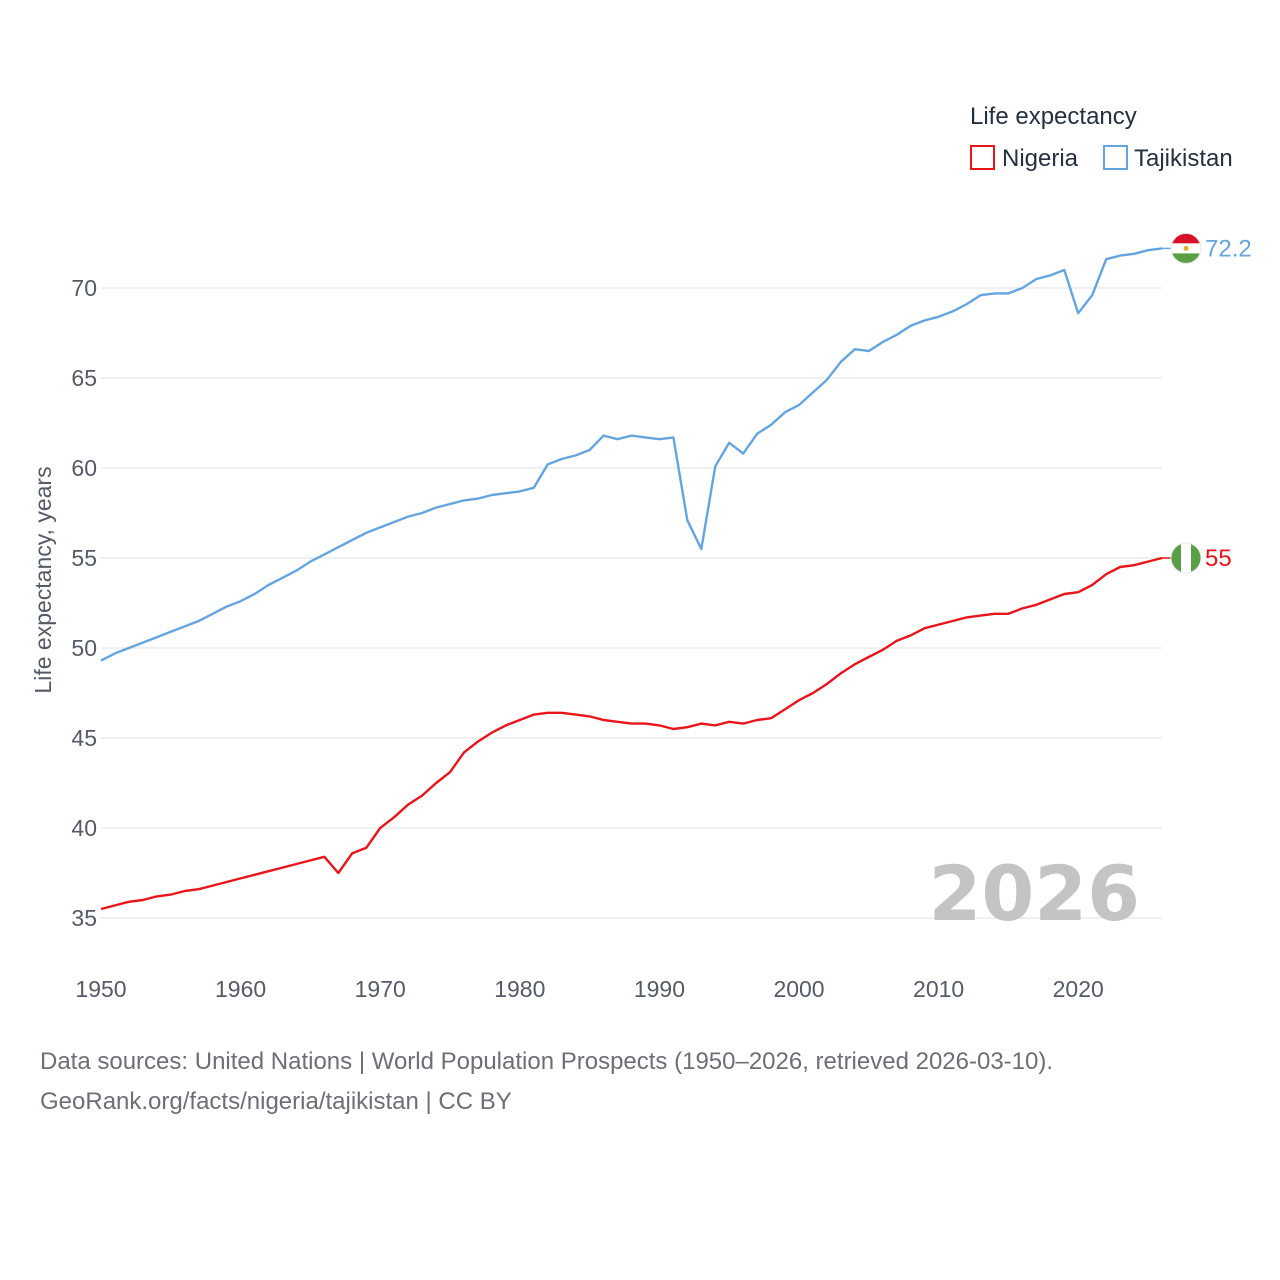 This screenshot has height=1280, width=1280. I want to click on end-value-label-tajikistan: 72.2, so click(1228, 248).